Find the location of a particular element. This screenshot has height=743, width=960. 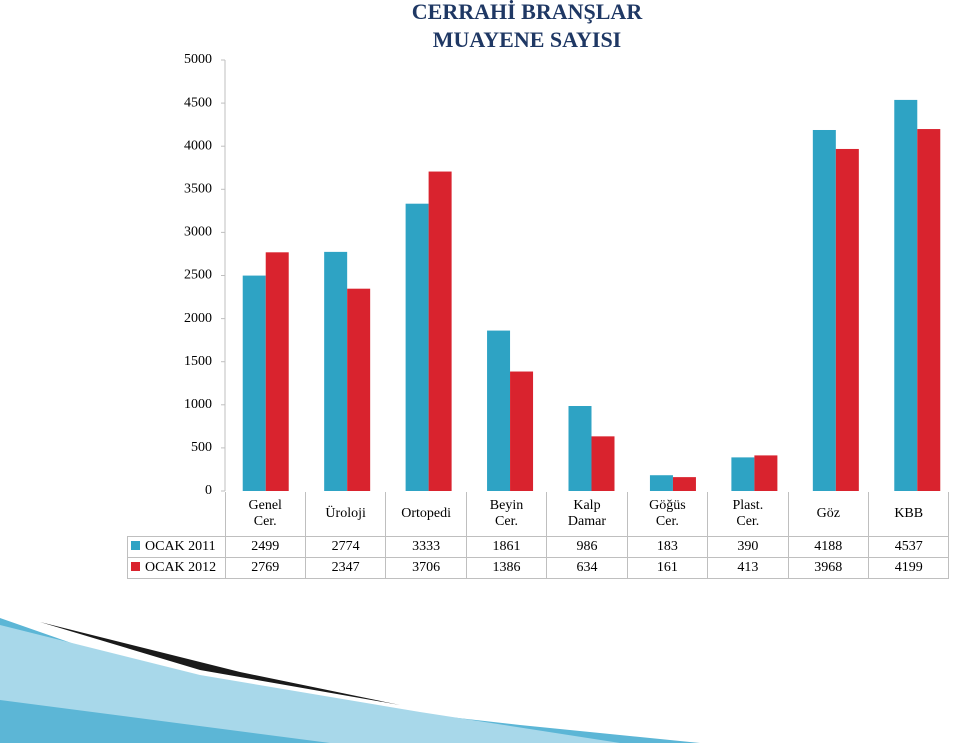

y-tick-label: 2000 is located at coordinates (198, 318).